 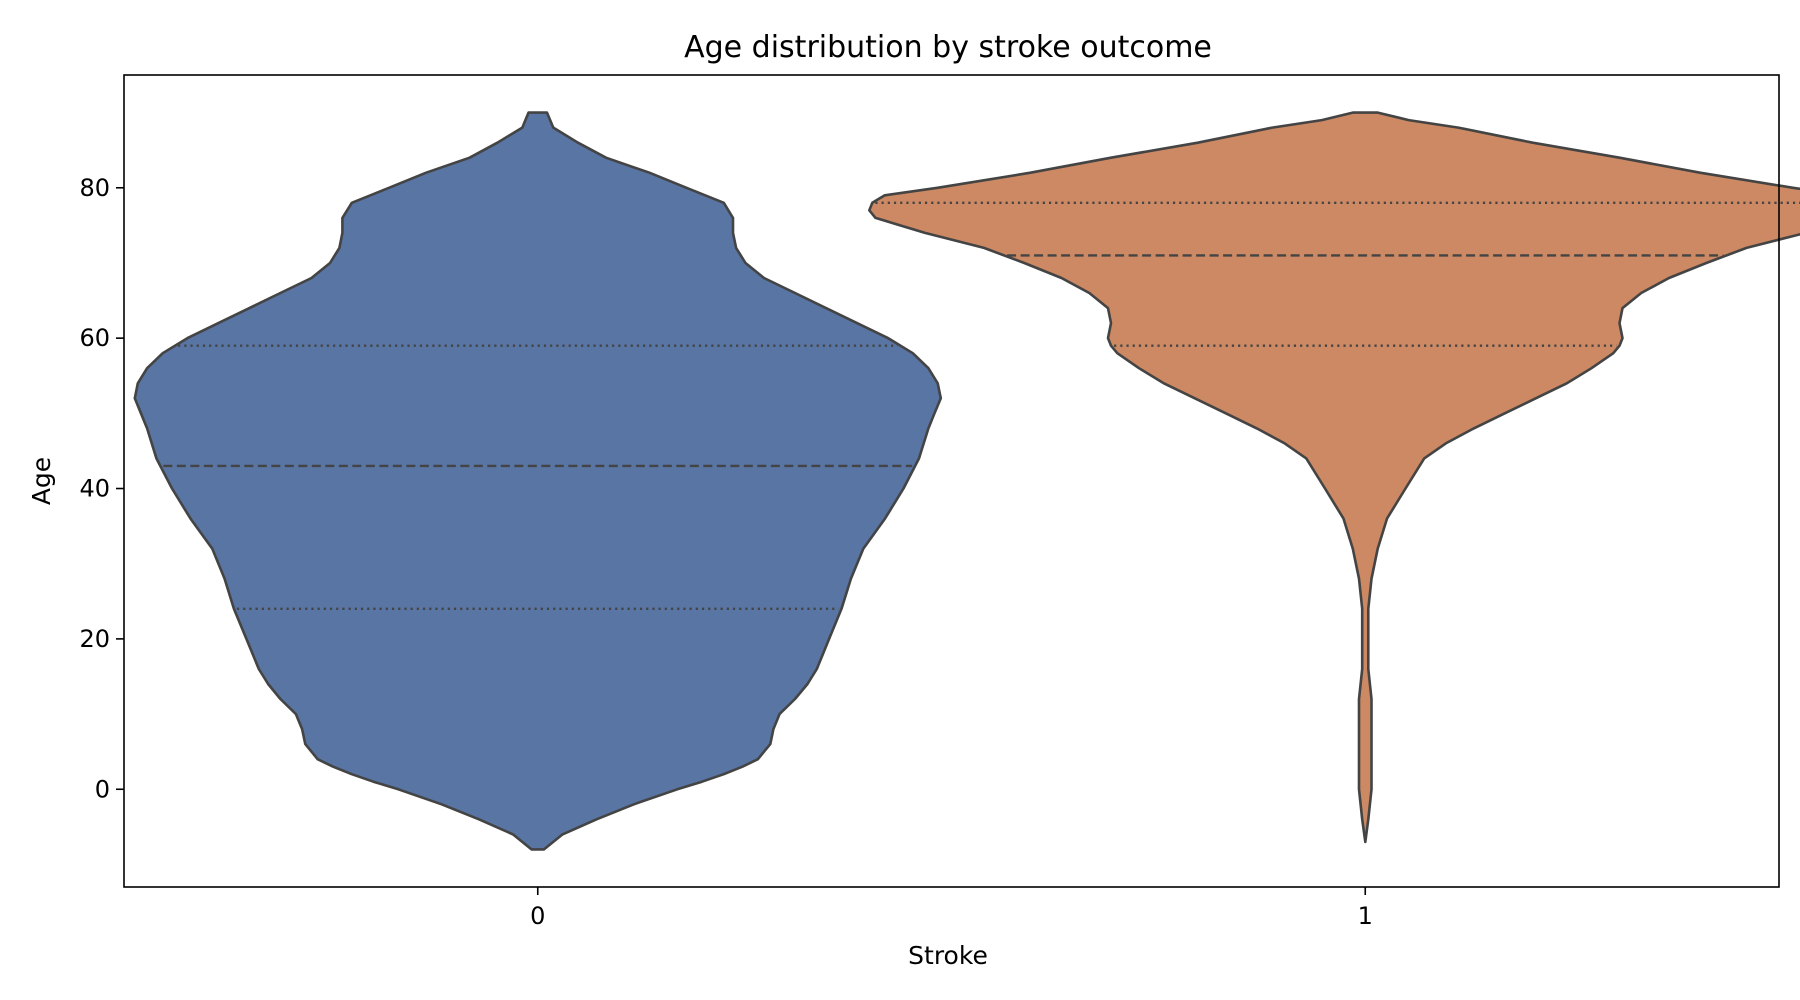 I want to click on y-tick-label-80: 80, so click(x=94, y=188).